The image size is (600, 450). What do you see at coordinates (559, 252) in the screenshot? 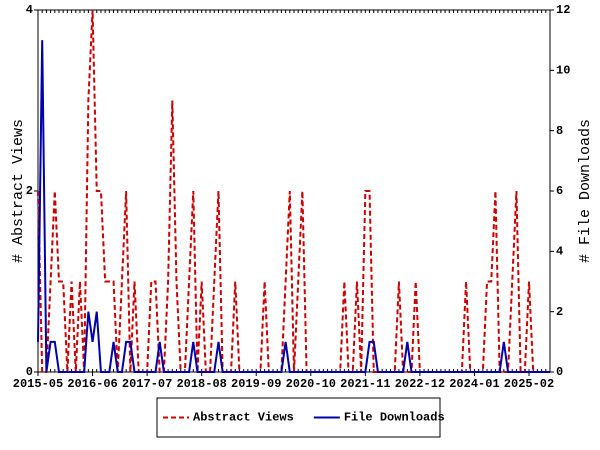
I see `y2-tick-label: 4` at bounding box center [559, 252].